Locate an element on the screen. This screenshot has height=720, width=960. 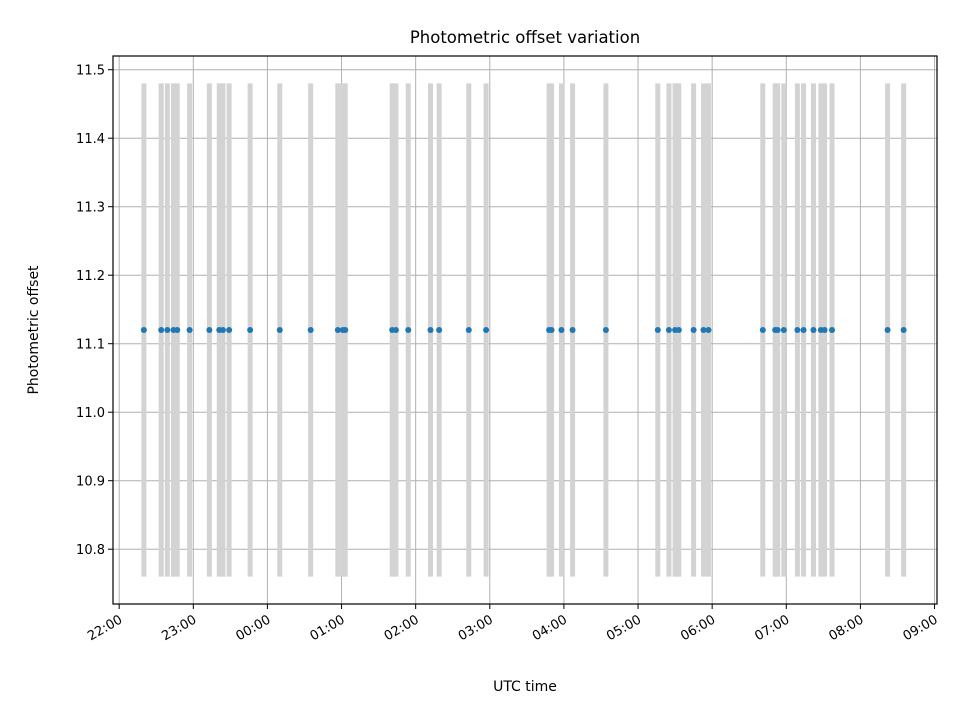
data-points is located at coordinates (523, 330).